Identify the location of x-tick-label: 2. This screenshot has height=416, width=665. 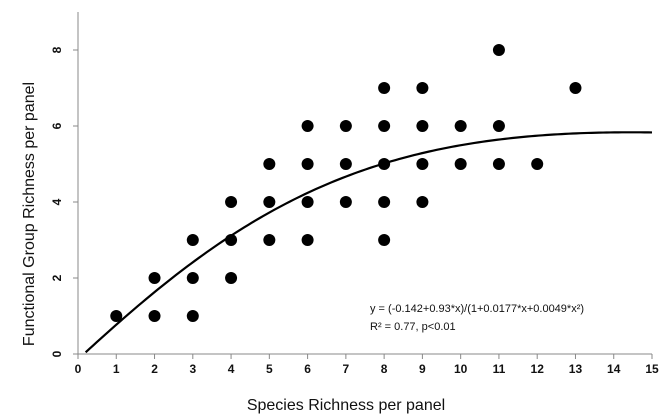
(154, 369).